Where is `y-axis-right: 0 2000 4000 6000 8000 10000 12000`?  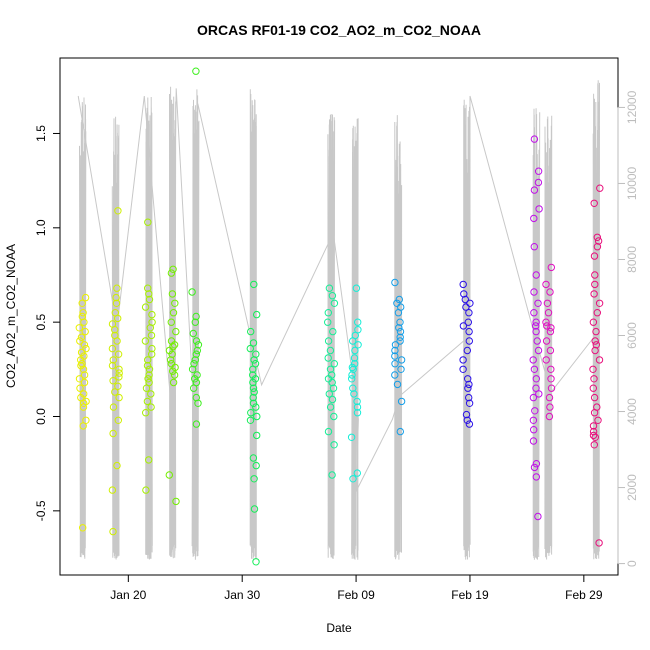 y-axis-right: 0 2000 4000 6000 8000 10000 12000 is located at coordinates (628, 328).